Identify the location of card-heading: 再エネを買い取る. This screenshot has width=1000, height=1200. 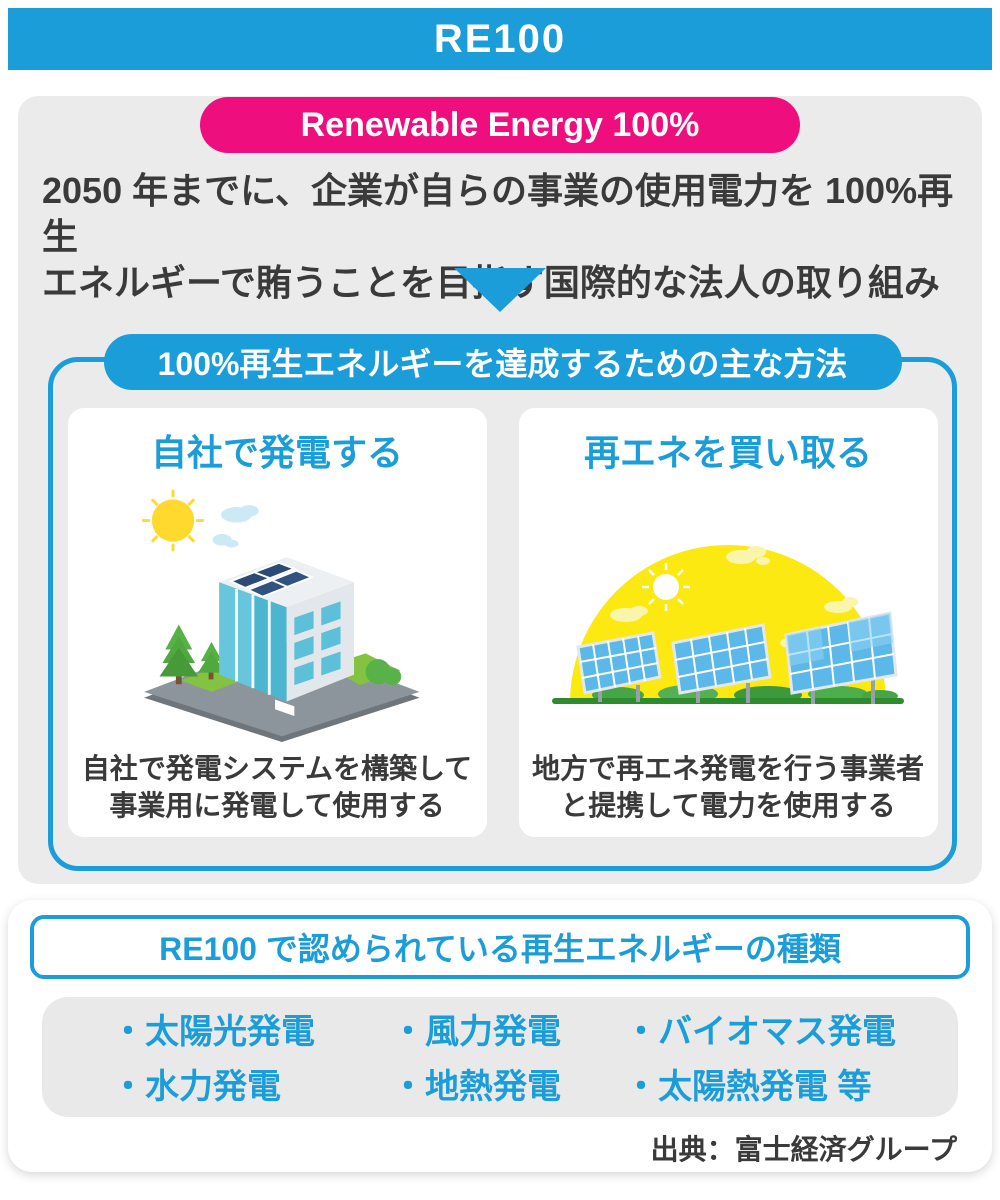
(727, 452).